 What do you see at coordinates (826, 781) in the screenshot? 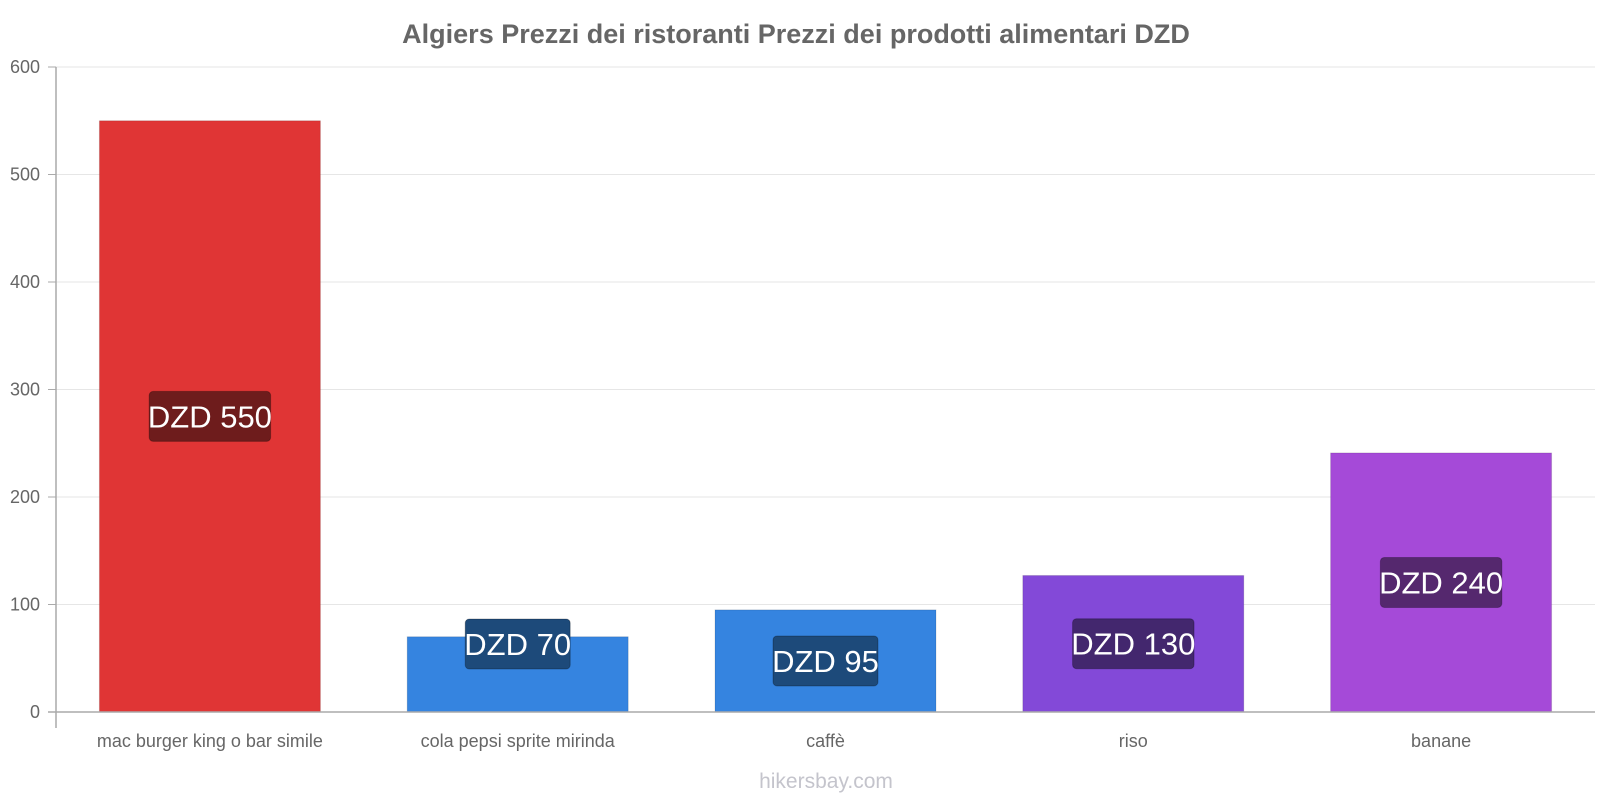
I see `watermark: hikersbay.com` at bounding box center [826, 781].